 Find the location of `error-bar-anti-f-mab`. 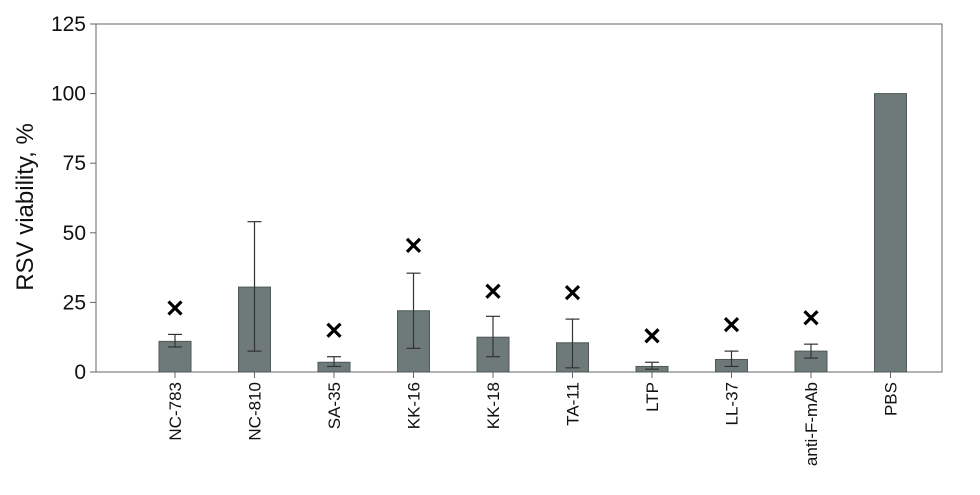

error-bar-anti-f-mab is located at coordinates (811, 351).